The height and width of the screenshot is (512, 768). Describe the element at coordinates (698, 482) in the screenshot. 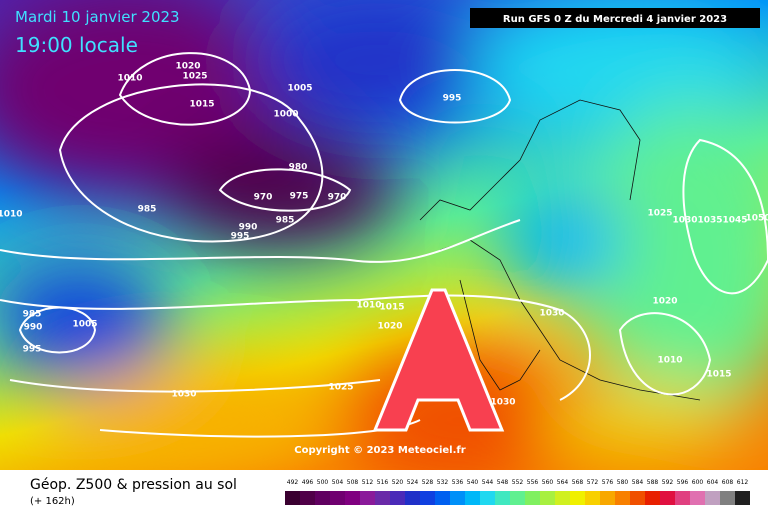

I see `scale-label: 600` at that location.